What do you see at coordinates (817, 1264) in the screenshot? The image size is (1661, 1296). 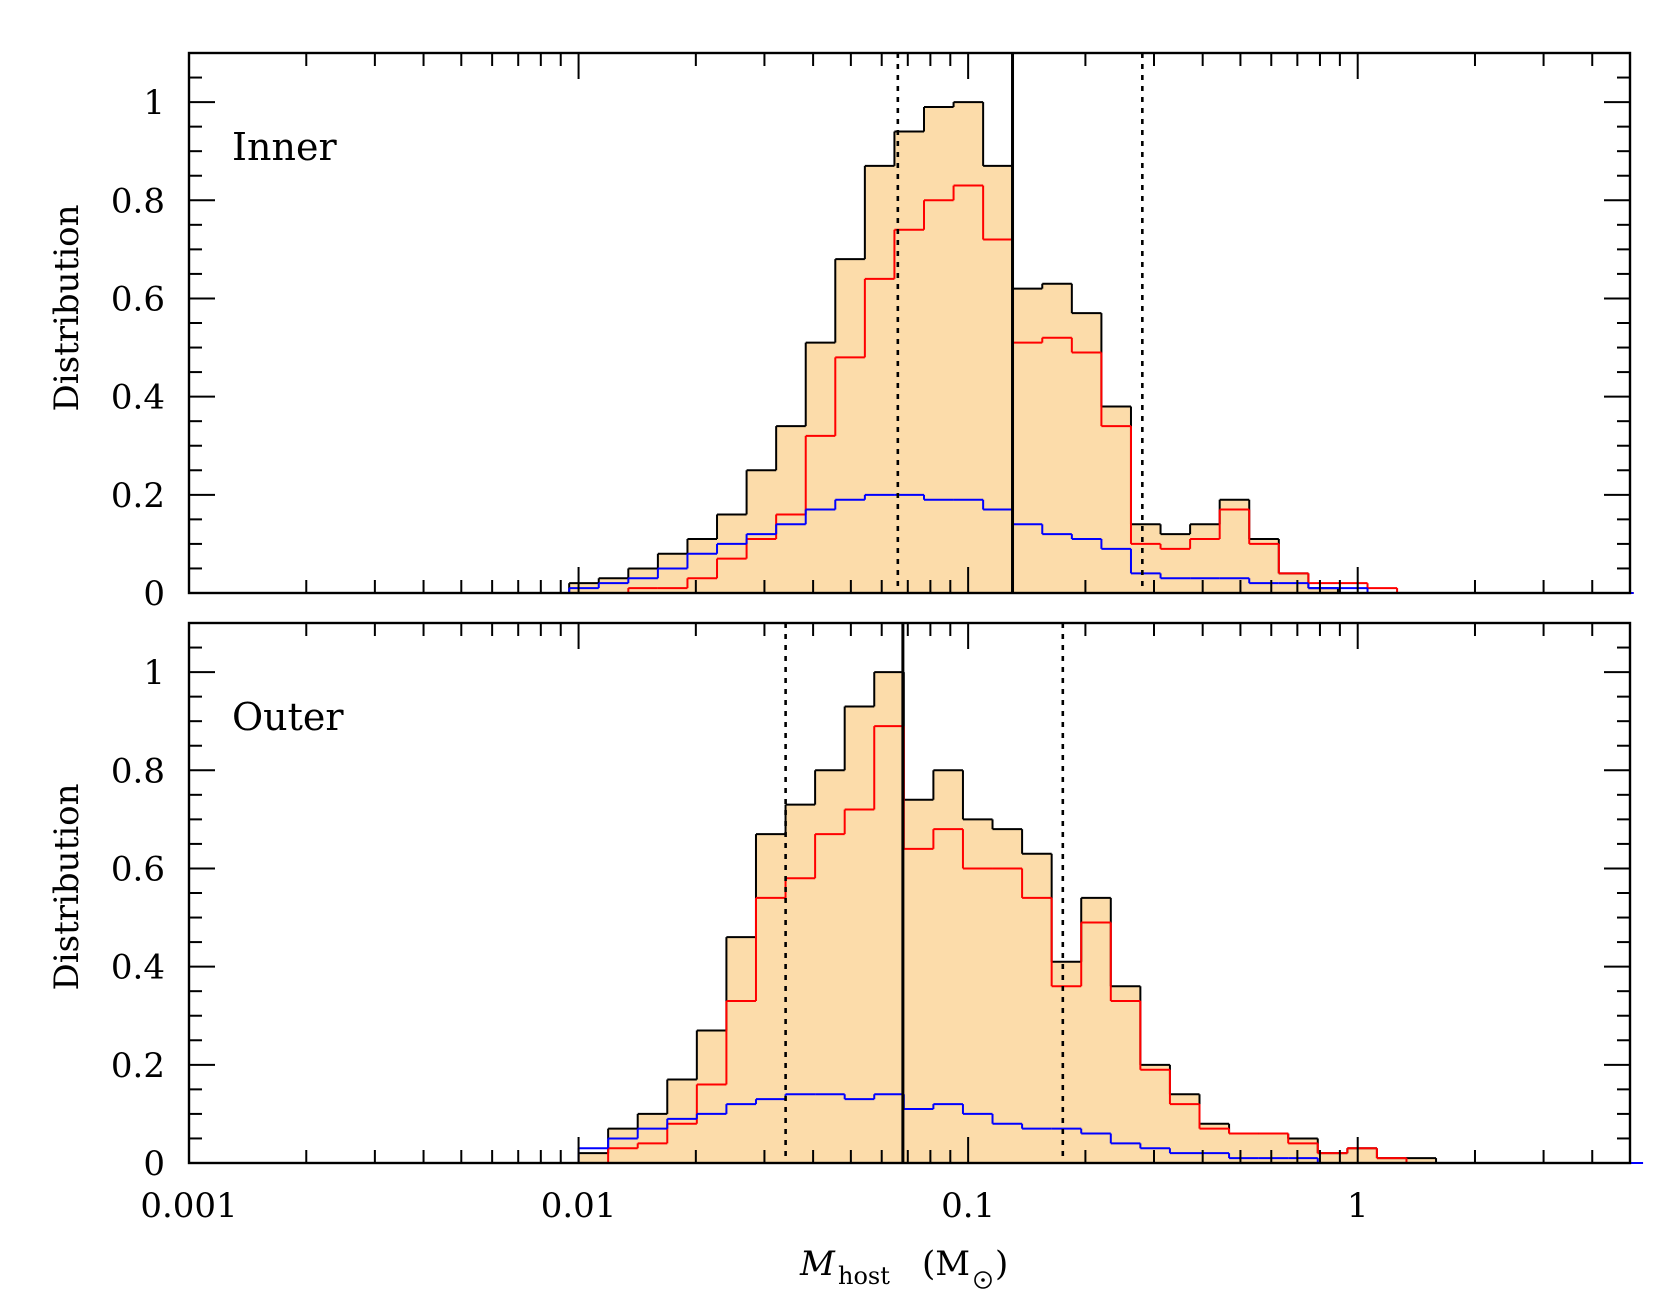 I see `x-axis-title-symbol: M` at bounding box center [817, 1264].